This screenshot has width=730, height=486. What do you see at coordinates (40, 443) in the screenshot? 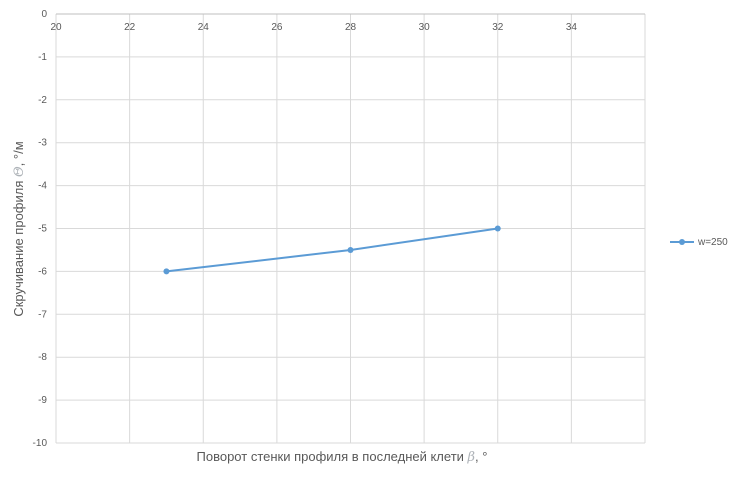
I see `y-tick-label: -10` at bounding box center [40, 443].